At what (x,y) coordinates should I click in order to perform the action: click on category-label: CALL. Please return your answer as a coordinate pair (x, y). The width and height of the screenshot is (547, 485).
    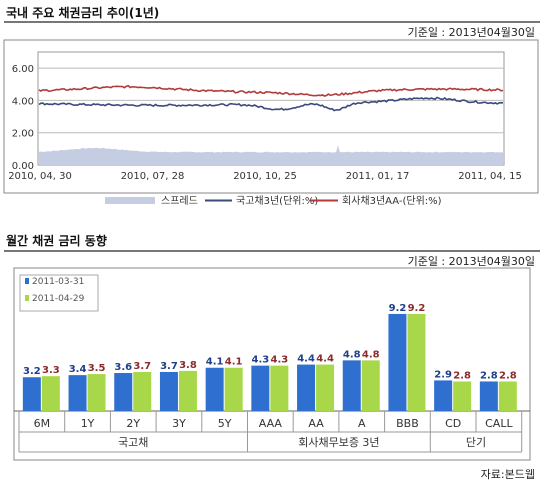
    Looking at the image, I should click on (499, 423).